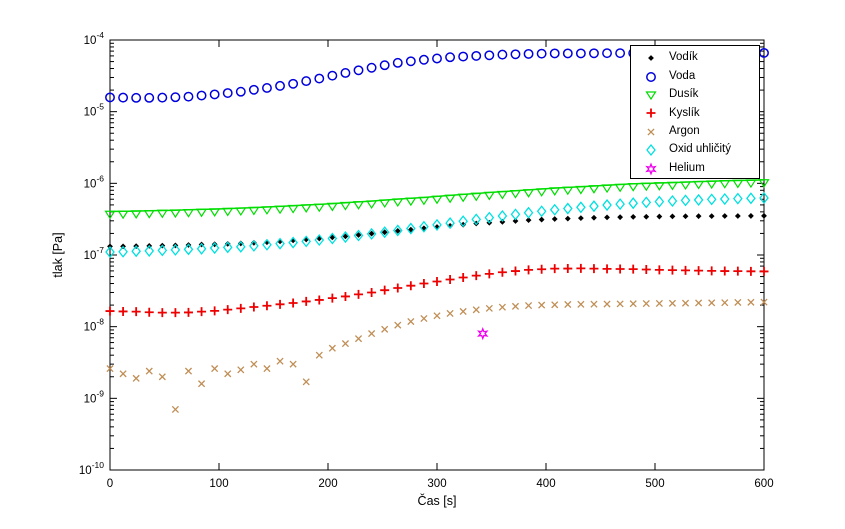  Describe the element at coordinates (651, 150) in the screenshot. I see `legend-marker-open-diamond` at that location.